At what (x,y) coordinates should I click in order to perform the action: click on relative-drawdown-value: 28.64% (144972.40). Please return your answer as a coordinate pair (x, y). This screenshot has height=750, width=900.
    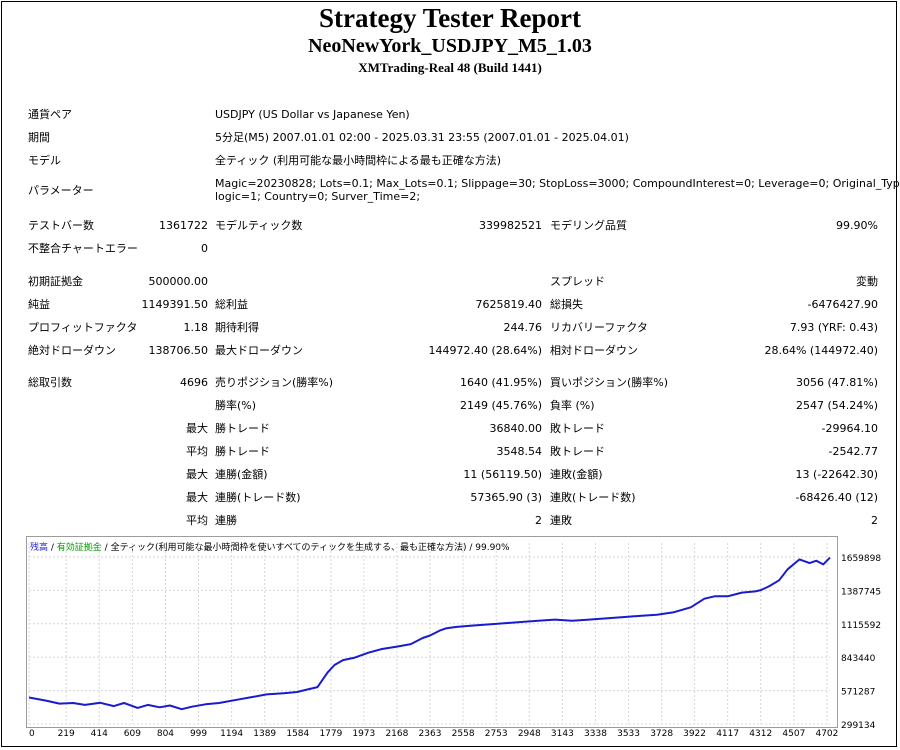
    Looking at the image, I should click on (821, 350).